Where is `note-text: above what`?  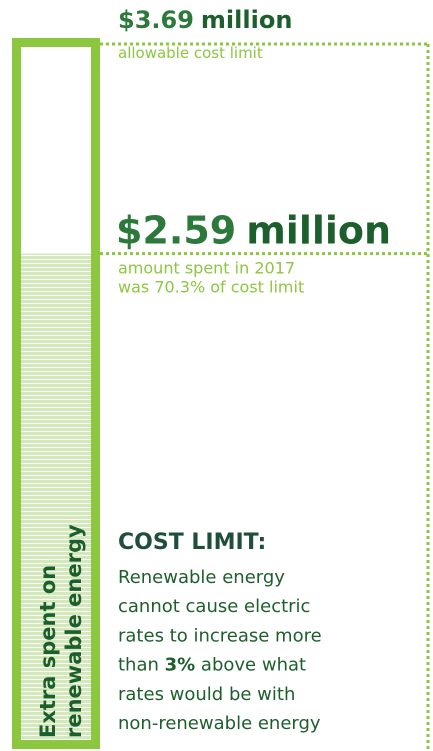
note-text: above what is located at coordinates (250, 665).